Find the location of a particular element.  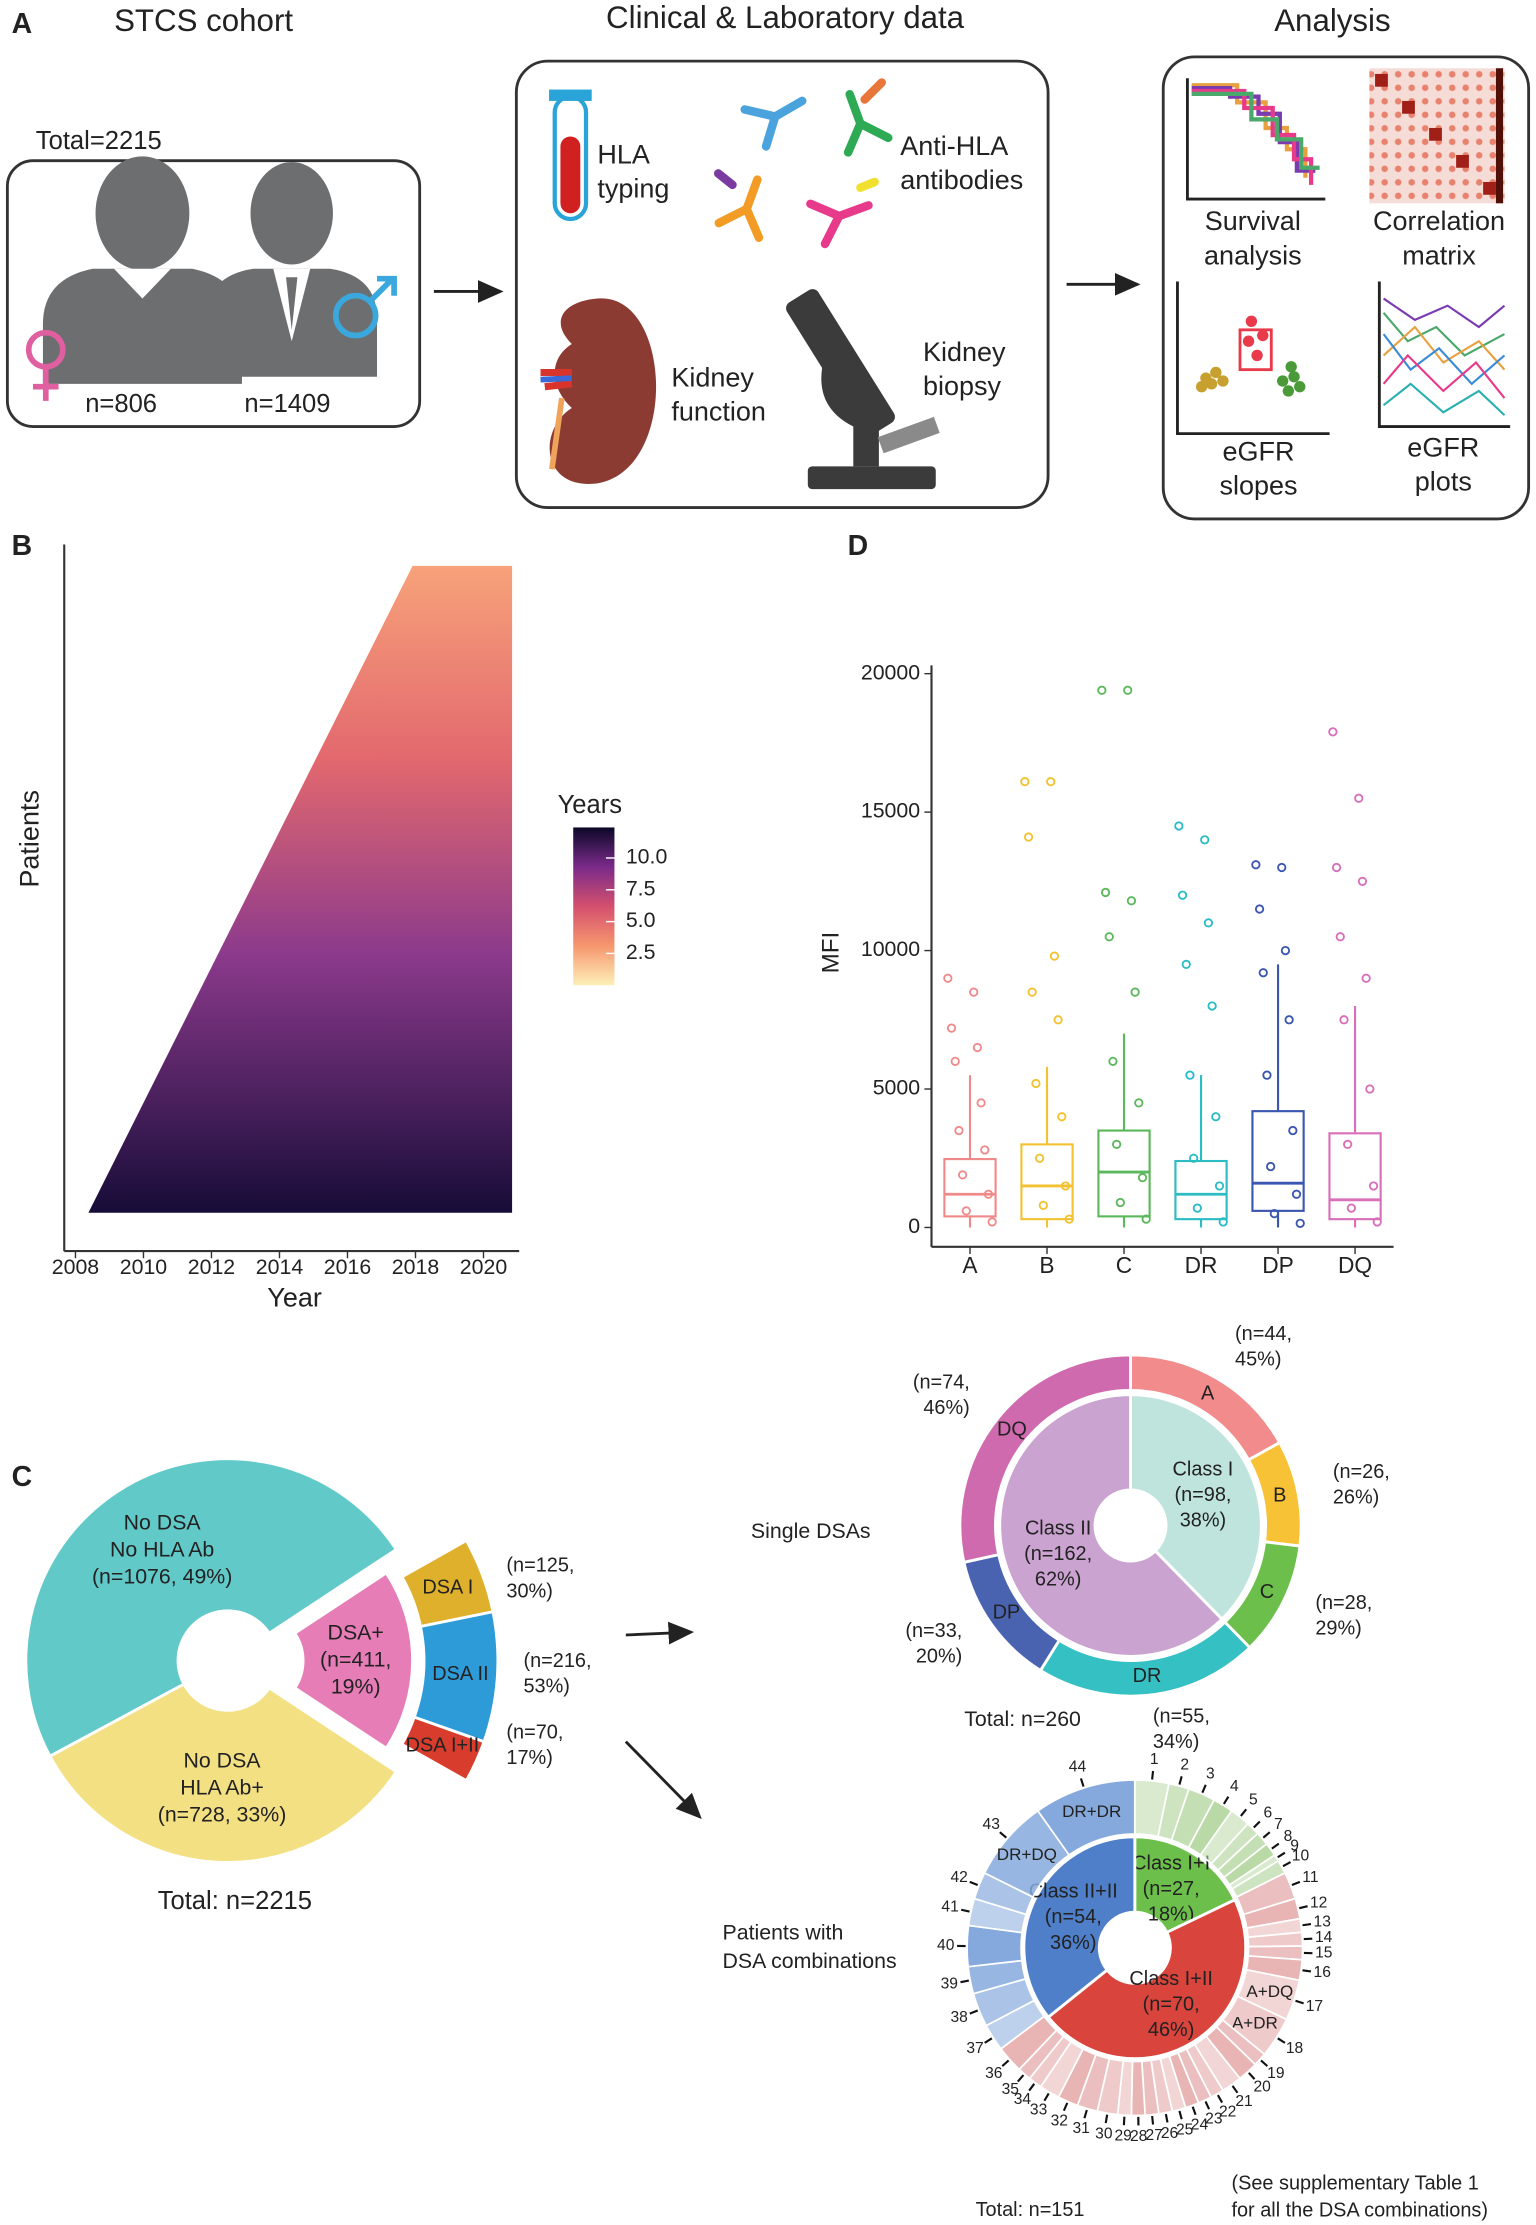

label: Class II (n=162, 62%) is located at coordinates (1058, 1554).